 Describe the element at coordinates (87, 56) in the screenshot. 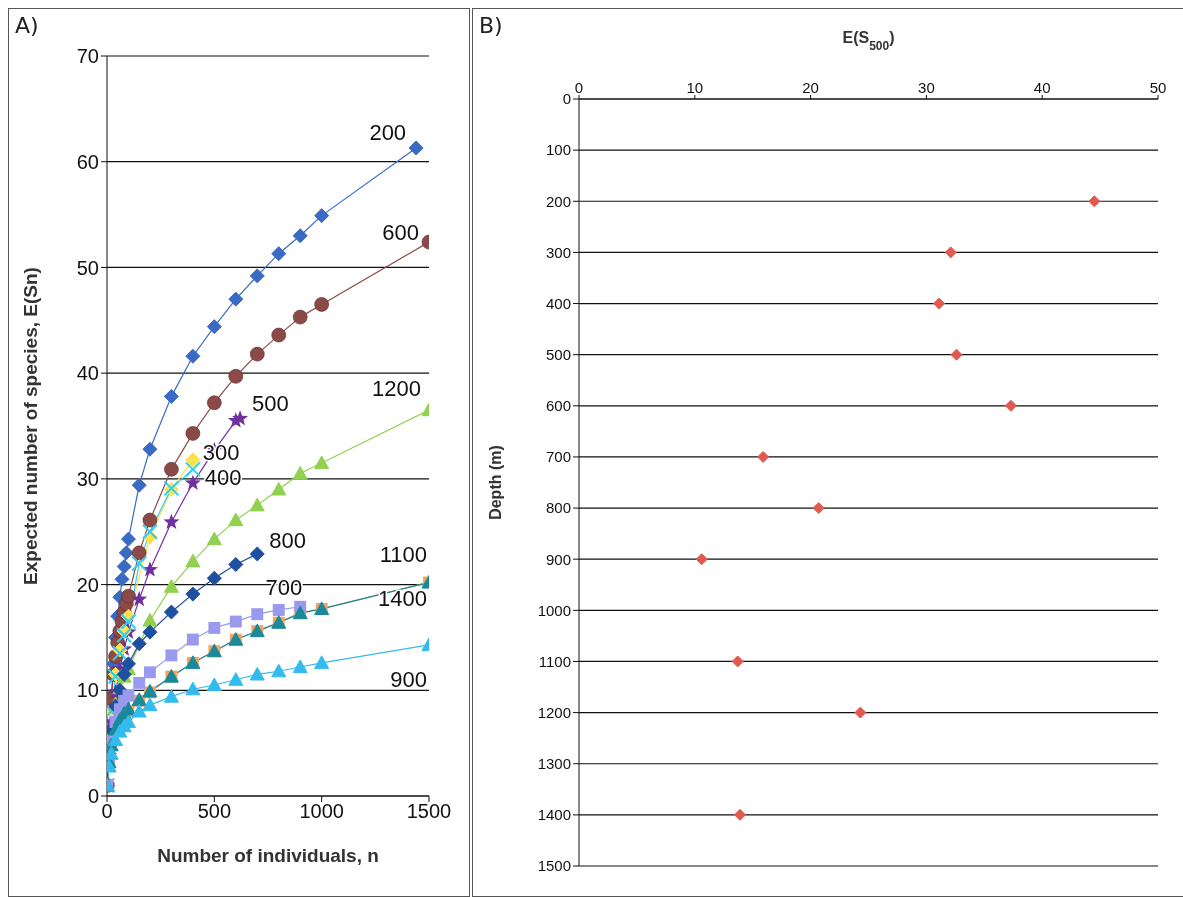

I see `y-tick-label: 70` at that location.